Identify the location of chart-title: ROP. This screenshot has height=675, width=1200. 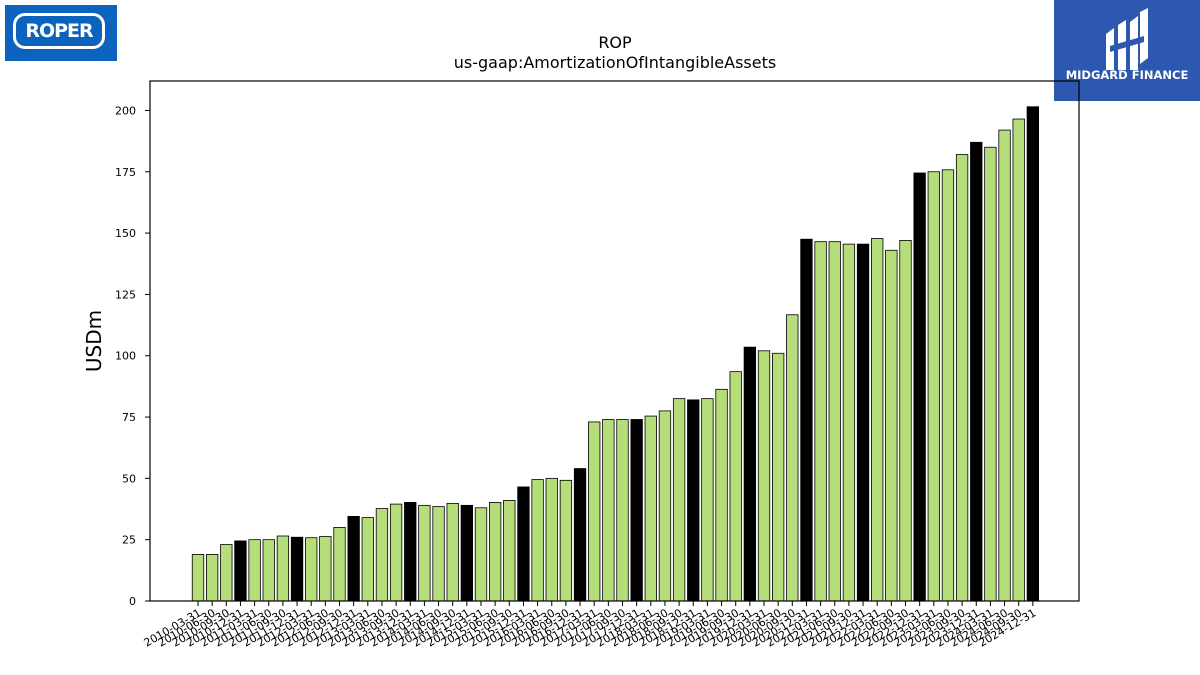
(615, 42).